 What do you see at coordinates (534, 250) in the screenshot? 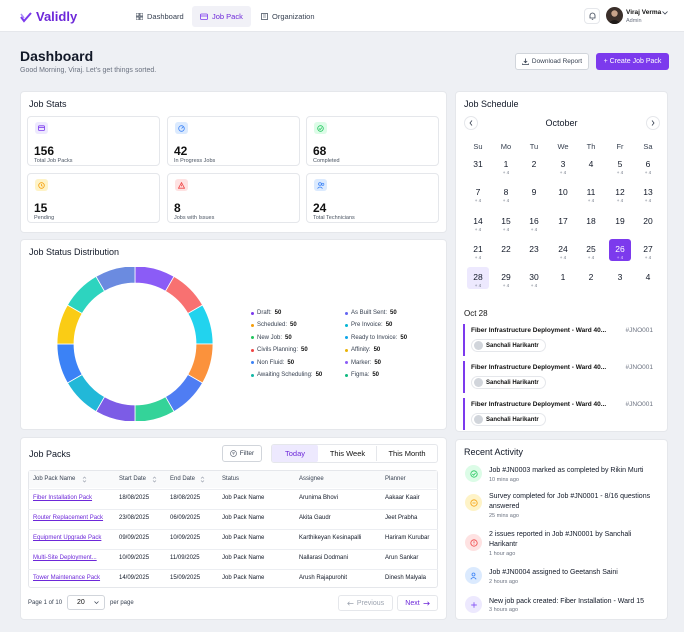
I see `calendar-day: 23` at bounding box center [534, 250].